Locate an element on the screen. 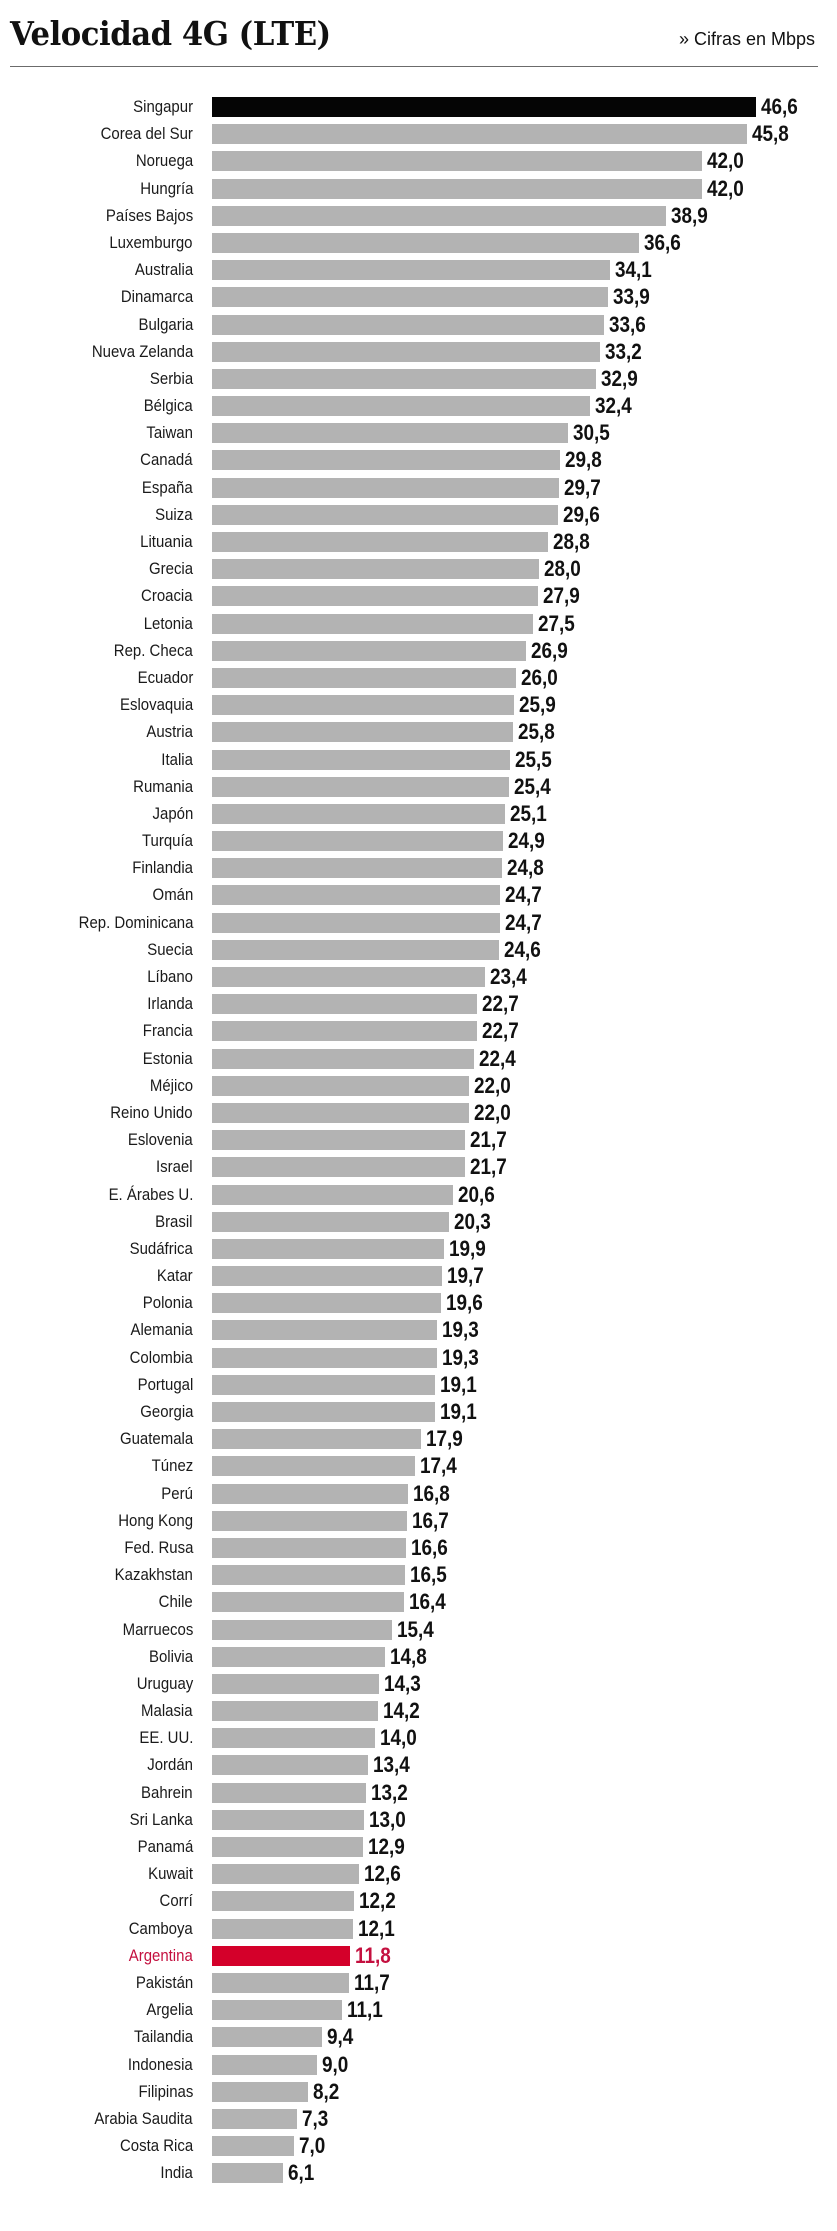 The image size is (837, 2231). value-label: 29,6 is located at coordinates (581, 514).